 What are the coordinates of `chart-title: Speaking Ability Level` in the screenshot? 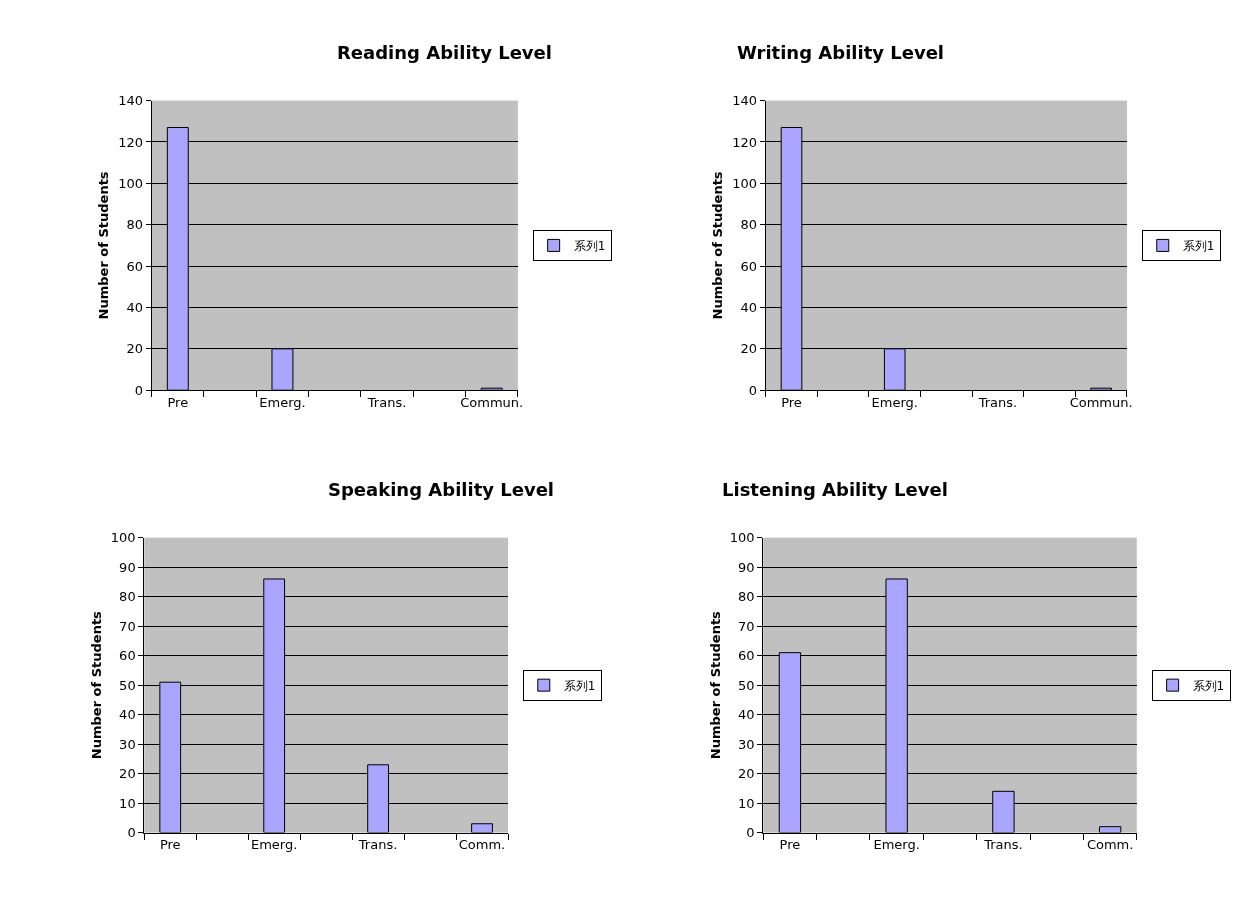 It's located at (441, 489).